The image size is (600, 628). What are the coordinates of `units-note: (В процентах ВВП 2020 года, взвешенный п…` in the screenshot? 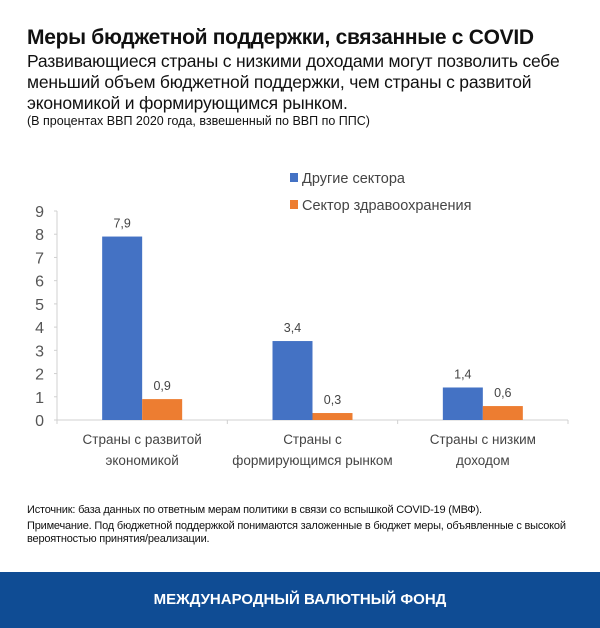 It's located at (198, 121).